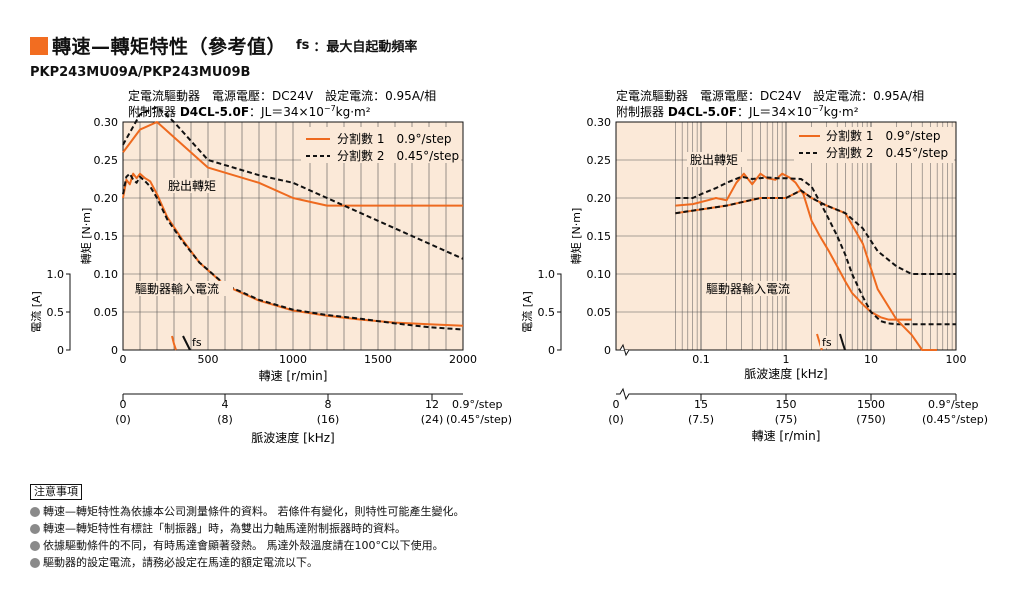  I want to click on pulse-step-label-2: (0.45°/step), so click(479, 419).